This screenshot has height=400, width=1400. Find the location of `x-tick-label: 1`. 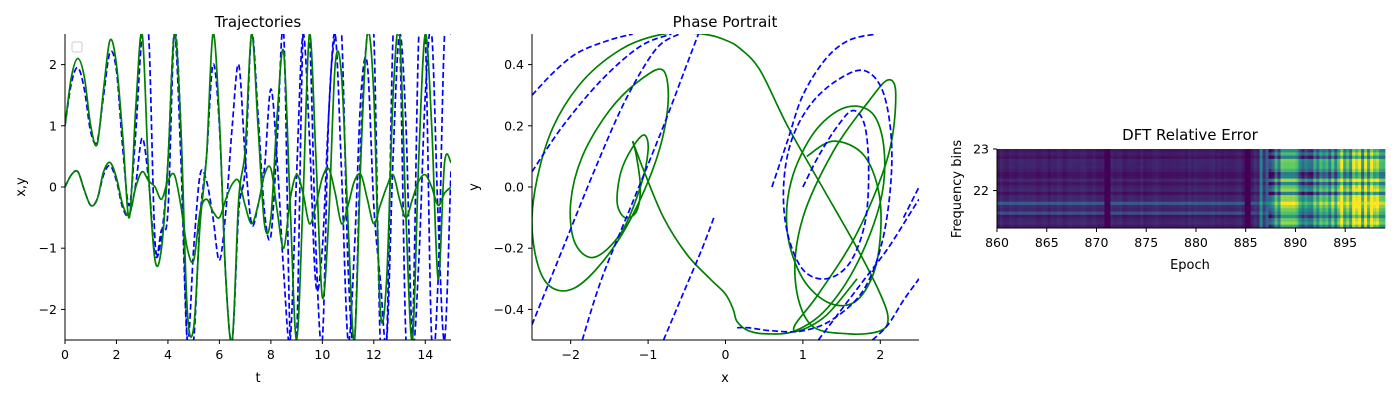

x-tick-label: 1 is located at coordinates (803, 354).